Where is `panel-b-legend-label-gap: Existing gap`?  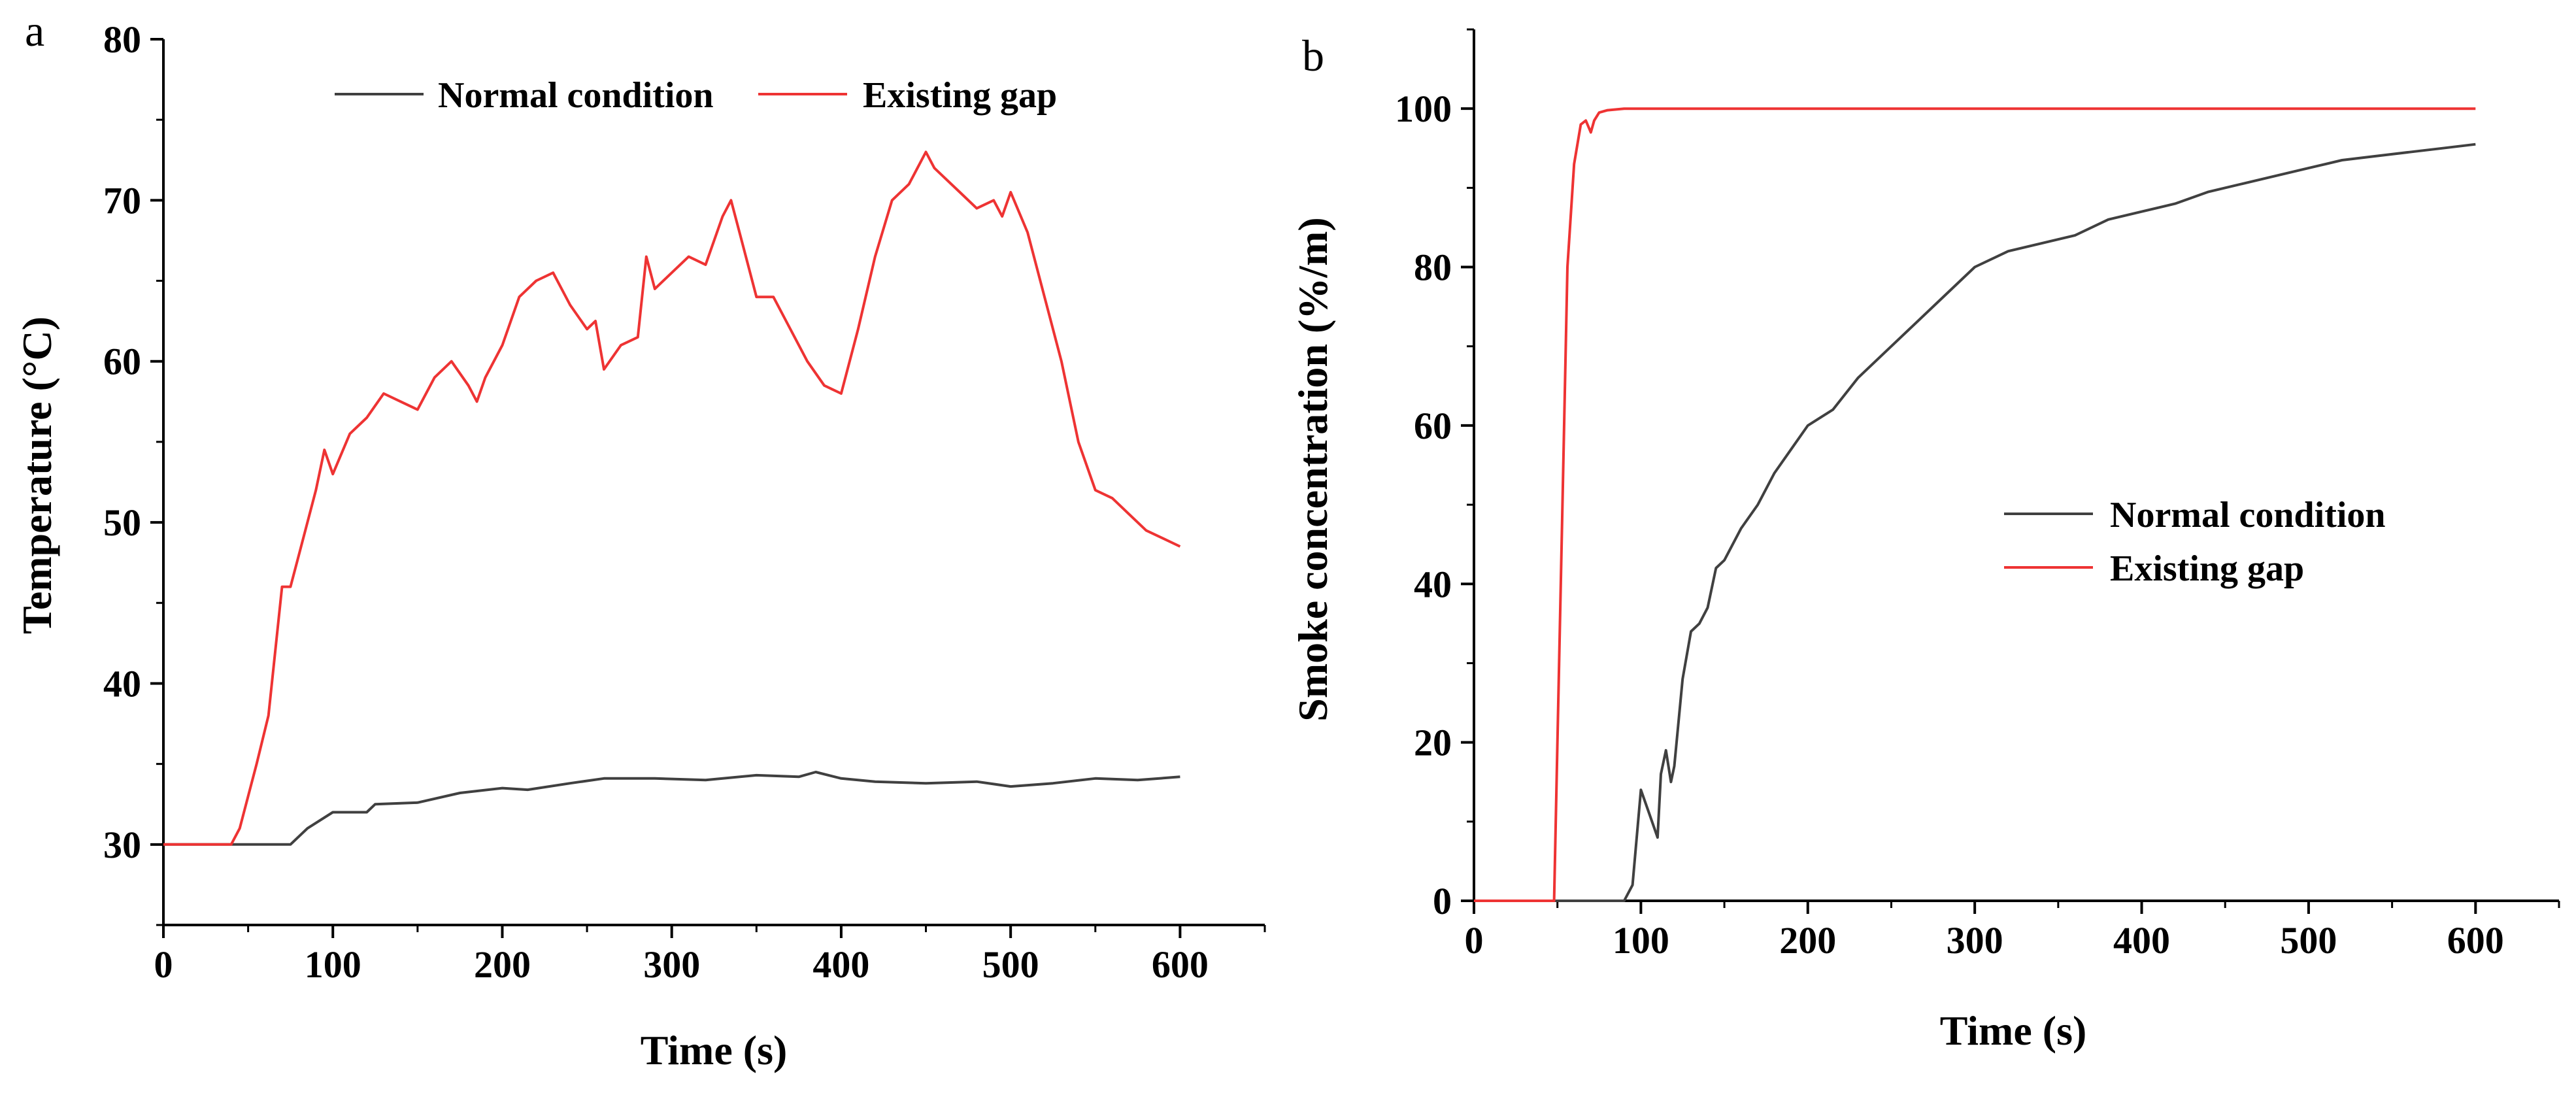 panel-b-legend-label-gap: Existing gap is located at coordinates (2207, 568).